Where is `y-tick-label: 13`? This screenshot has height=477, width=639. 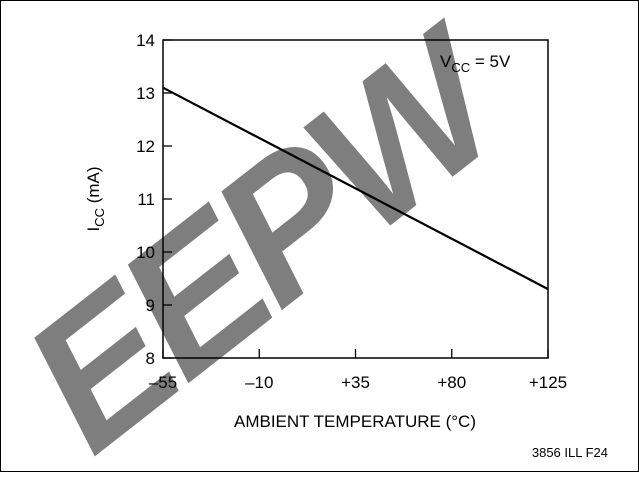
y-tick-label: 13 is located at coordinates (145, 93).